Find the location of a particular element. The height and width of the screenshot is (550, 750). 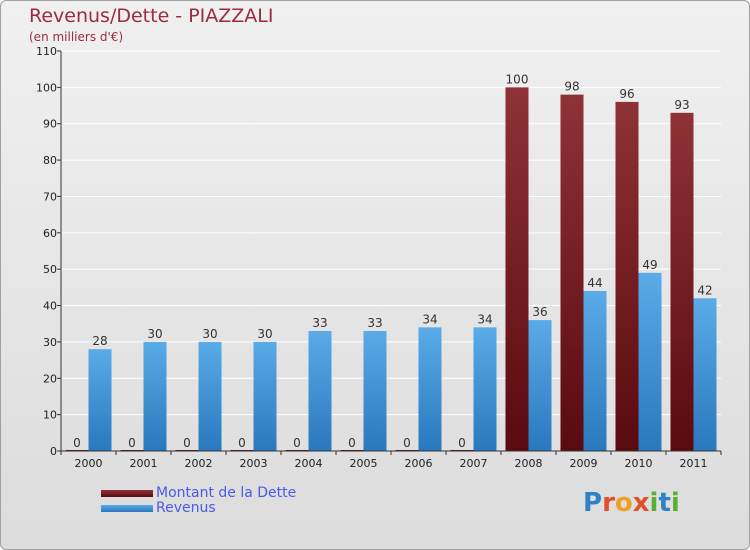

data-label-debt: 96 is located at coordinates (626, 94).